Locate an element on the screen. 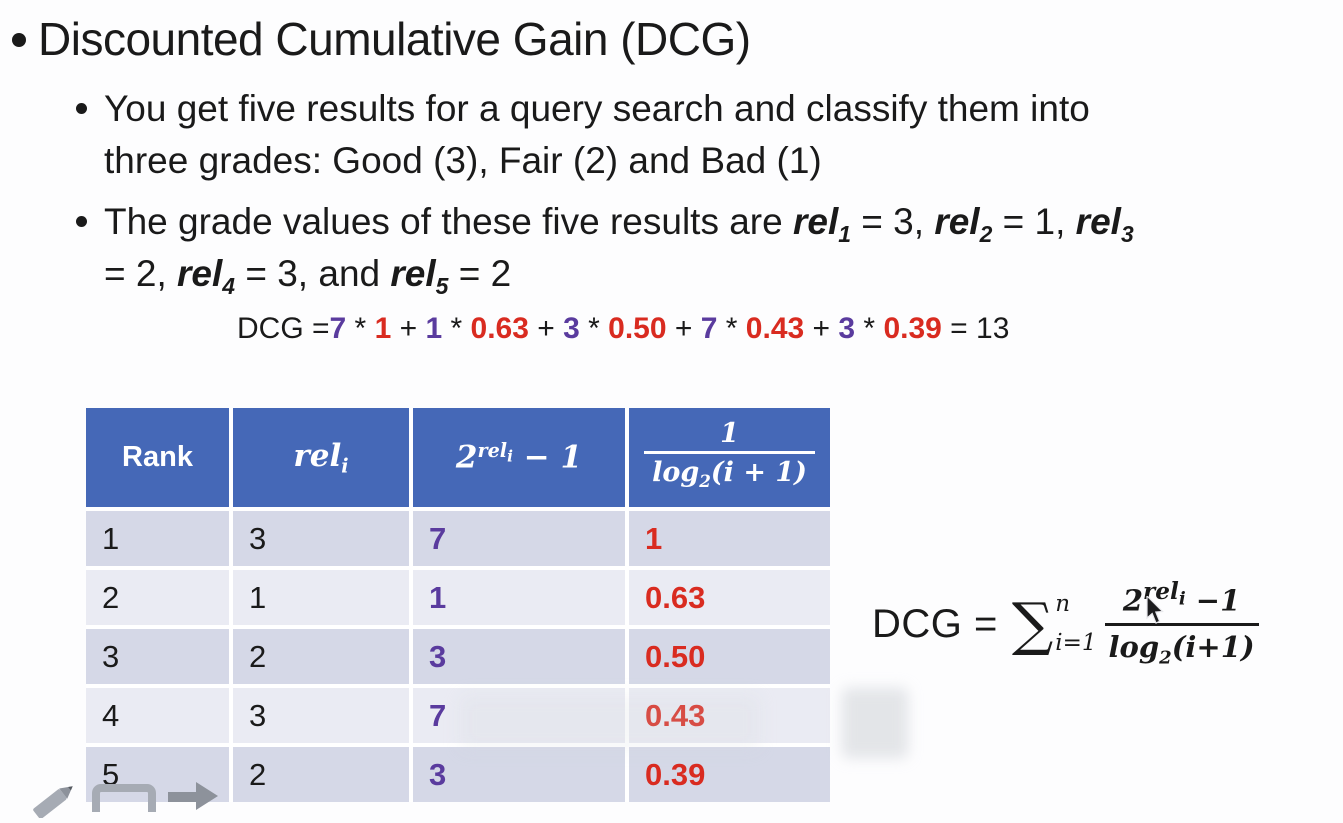 This screenshot has height=823, width=1343. table-header-rank: Rank is located at coordinates (157, 457).